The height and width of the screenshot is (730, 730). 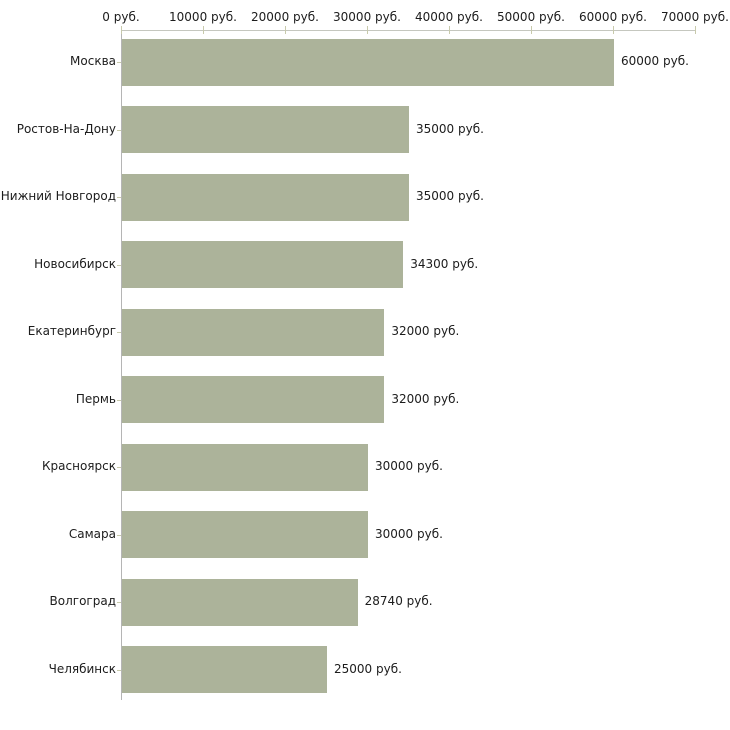 What do you see at coordinates (449, 17) in the screenshot?
I see `x-axis-tick-label: 40000 руб.` at bounding box center [449, 17].